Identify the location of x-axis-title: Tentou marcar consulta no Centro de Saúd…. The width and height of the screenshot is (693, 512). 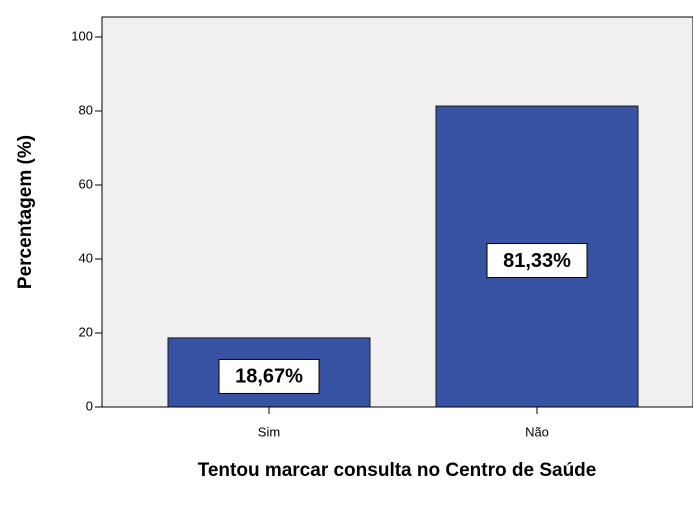
(397, 470).